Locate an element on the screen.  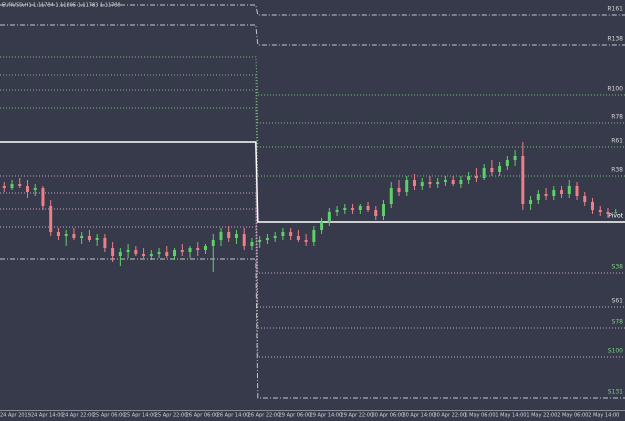
level-label: S78 is located at coordinates (618, 322).